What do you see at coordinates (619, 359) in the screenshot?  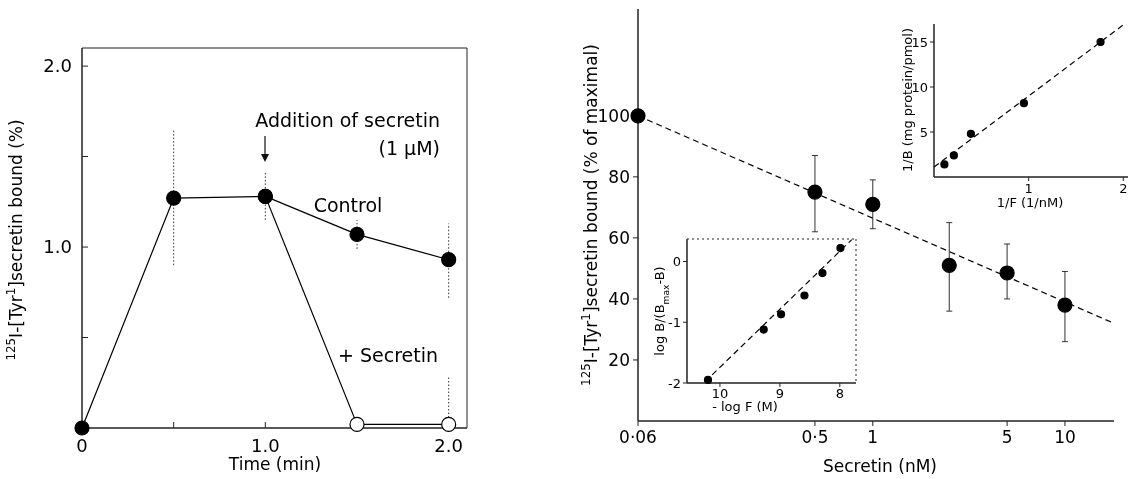 I see `y-tick-label: 20` at bounding box center [619, 359].